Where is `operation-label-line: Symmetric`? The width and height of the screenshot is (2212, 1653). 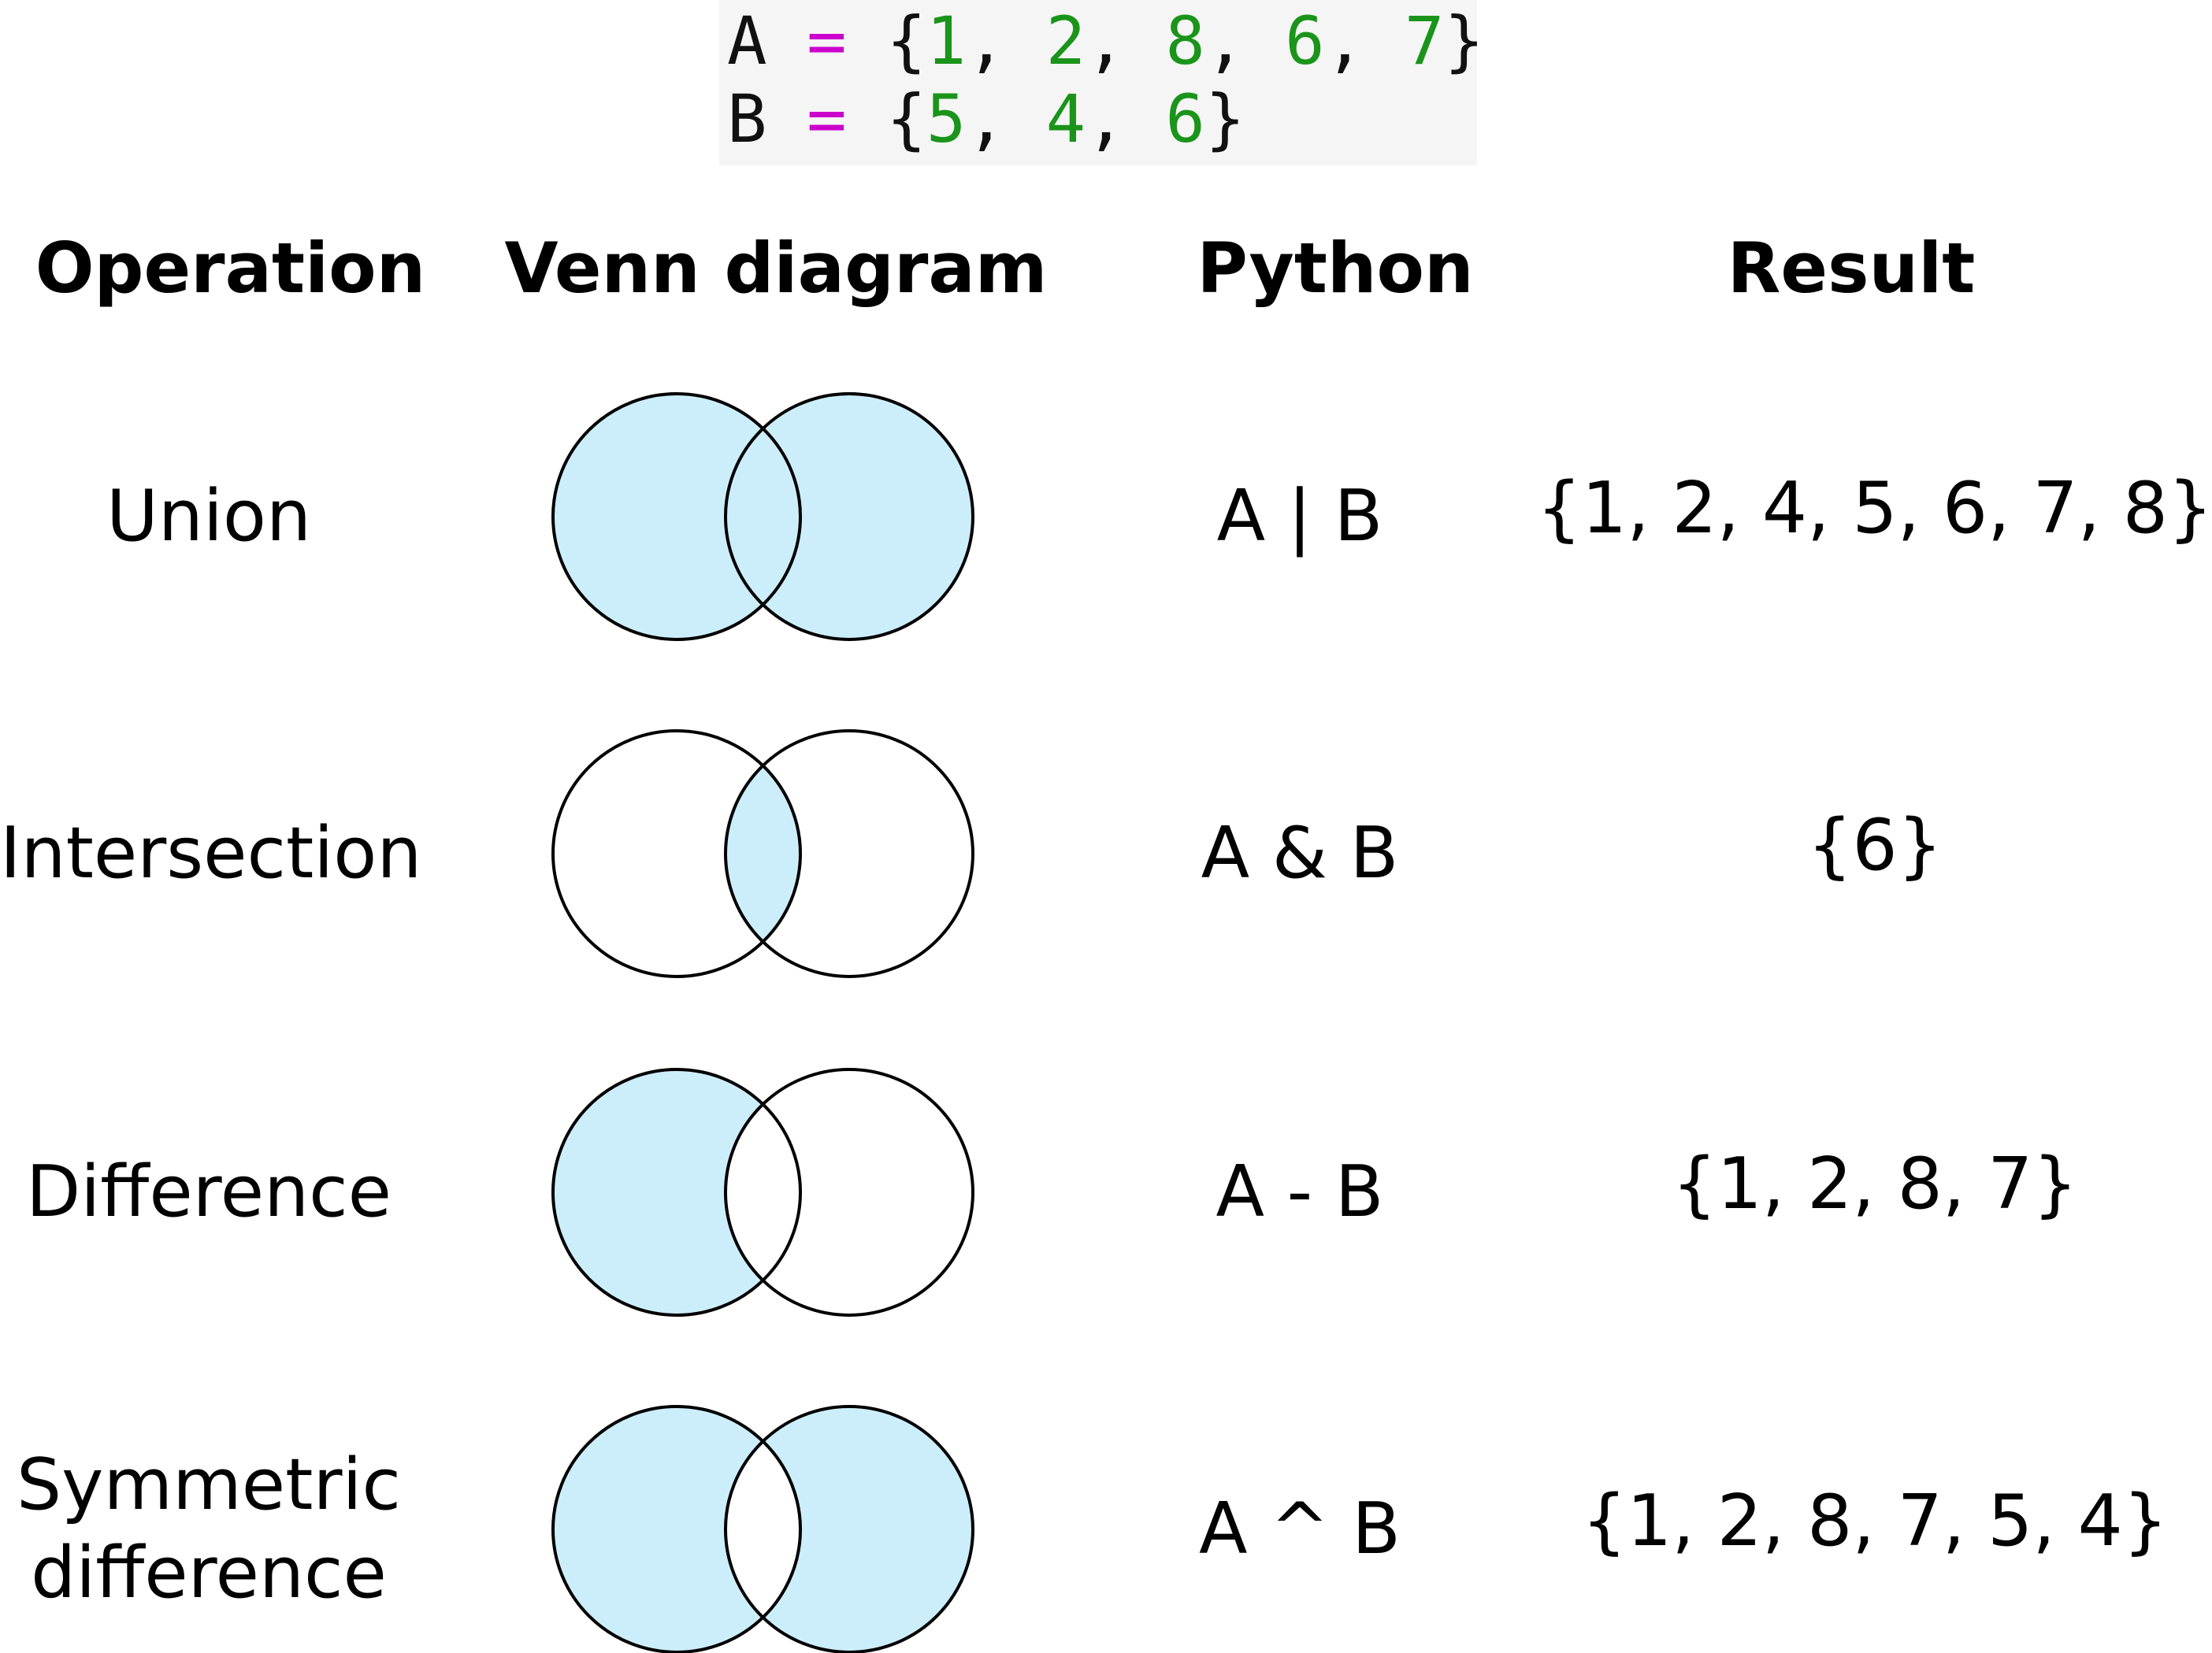
operation-label-line: Symmetric is located at coordinates (209, 1485).